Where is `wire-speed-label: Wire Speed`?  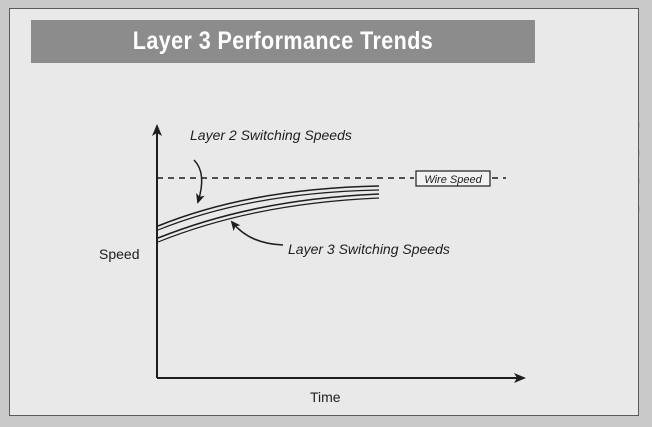
wire-speed-label: Wire Speed is located at coordinates (453, 180).